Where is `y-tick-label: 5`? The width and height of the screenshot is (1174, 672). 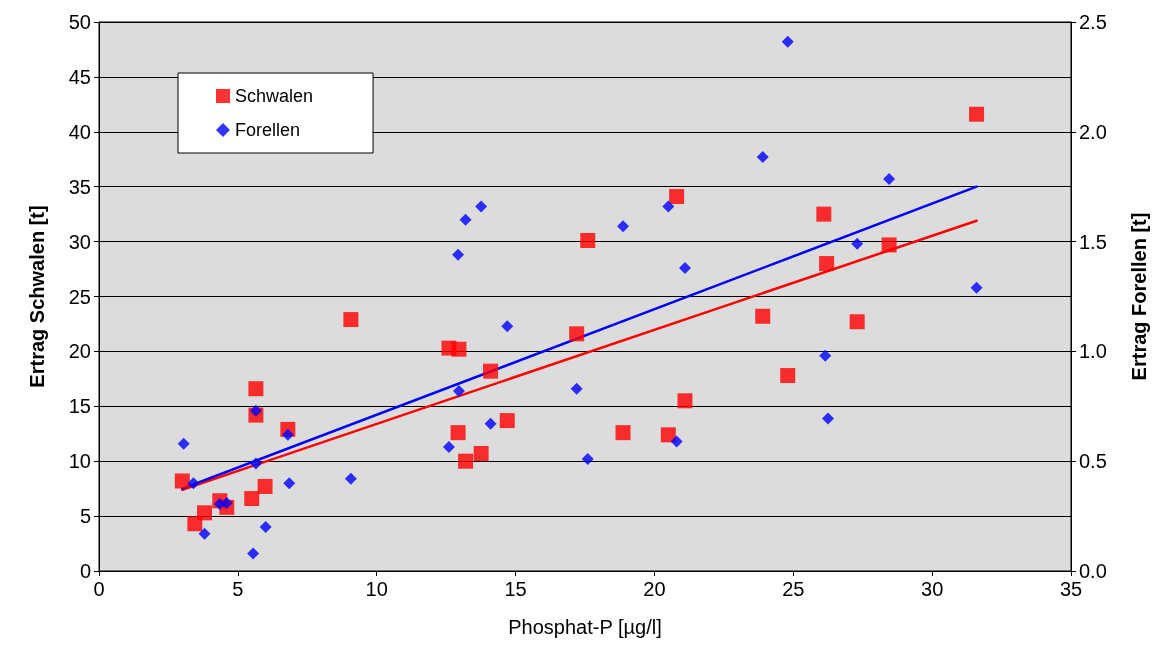
y-tick-label: 5 is located at coordinates (85, 516).